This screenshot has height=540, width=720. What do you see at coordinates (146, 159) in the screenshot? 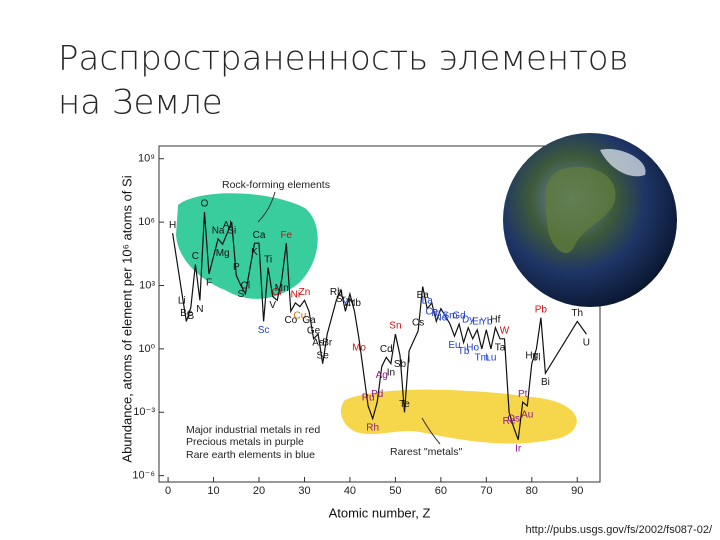
I see `y-tick-label: 10⁹` at bounding box center [146, 159].